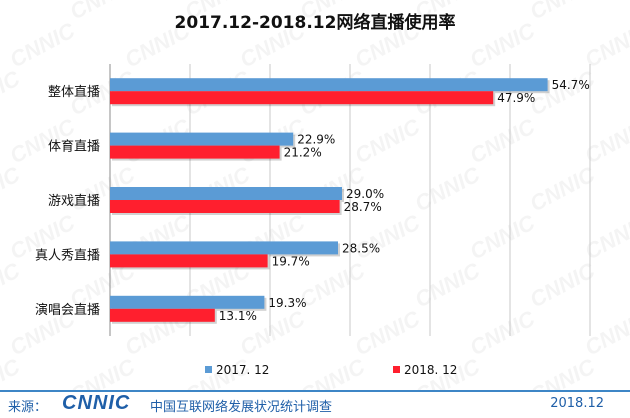 The width and height of the screenshot is (630, 418). I want to click on data-label: 47.9%, so click(516, 98).